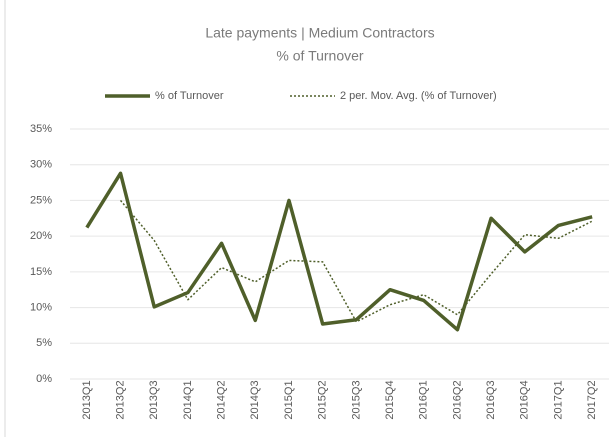 The width and height of the screenshot is (614, 437). What do you see at coordinates (44, 343) in the screenshot?
I see `y-tick-label: 5%` at bounding box center [44, 343].